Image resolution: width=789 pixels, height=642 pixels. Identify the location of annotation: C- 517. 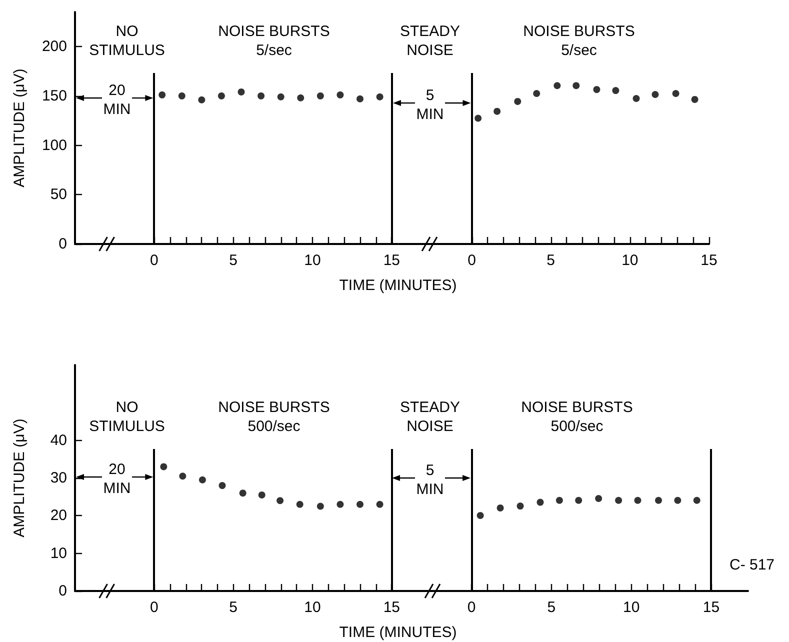
(752, 565).